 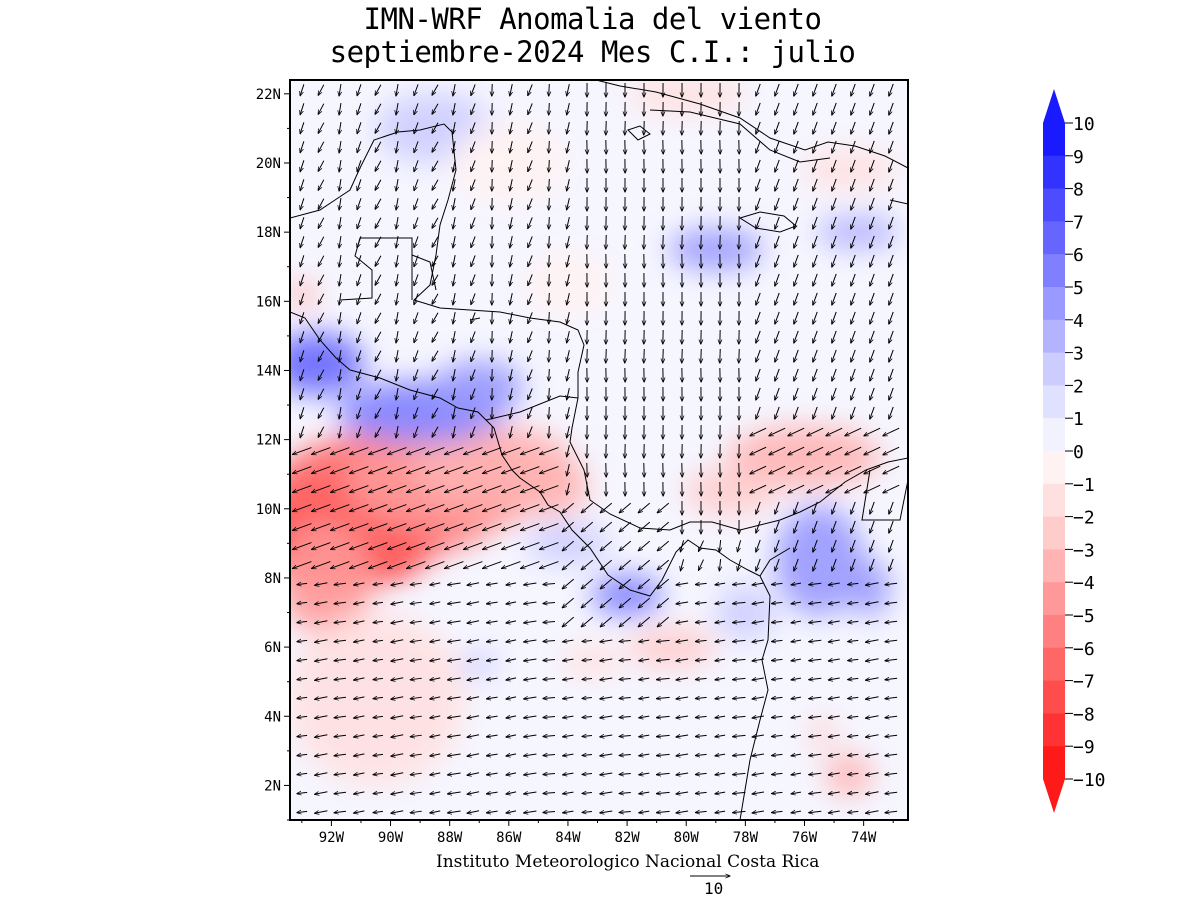 I want to click on map-title-line-2: septiembre-2024 Mes C.I.: julio, so click(x=592, y=52).